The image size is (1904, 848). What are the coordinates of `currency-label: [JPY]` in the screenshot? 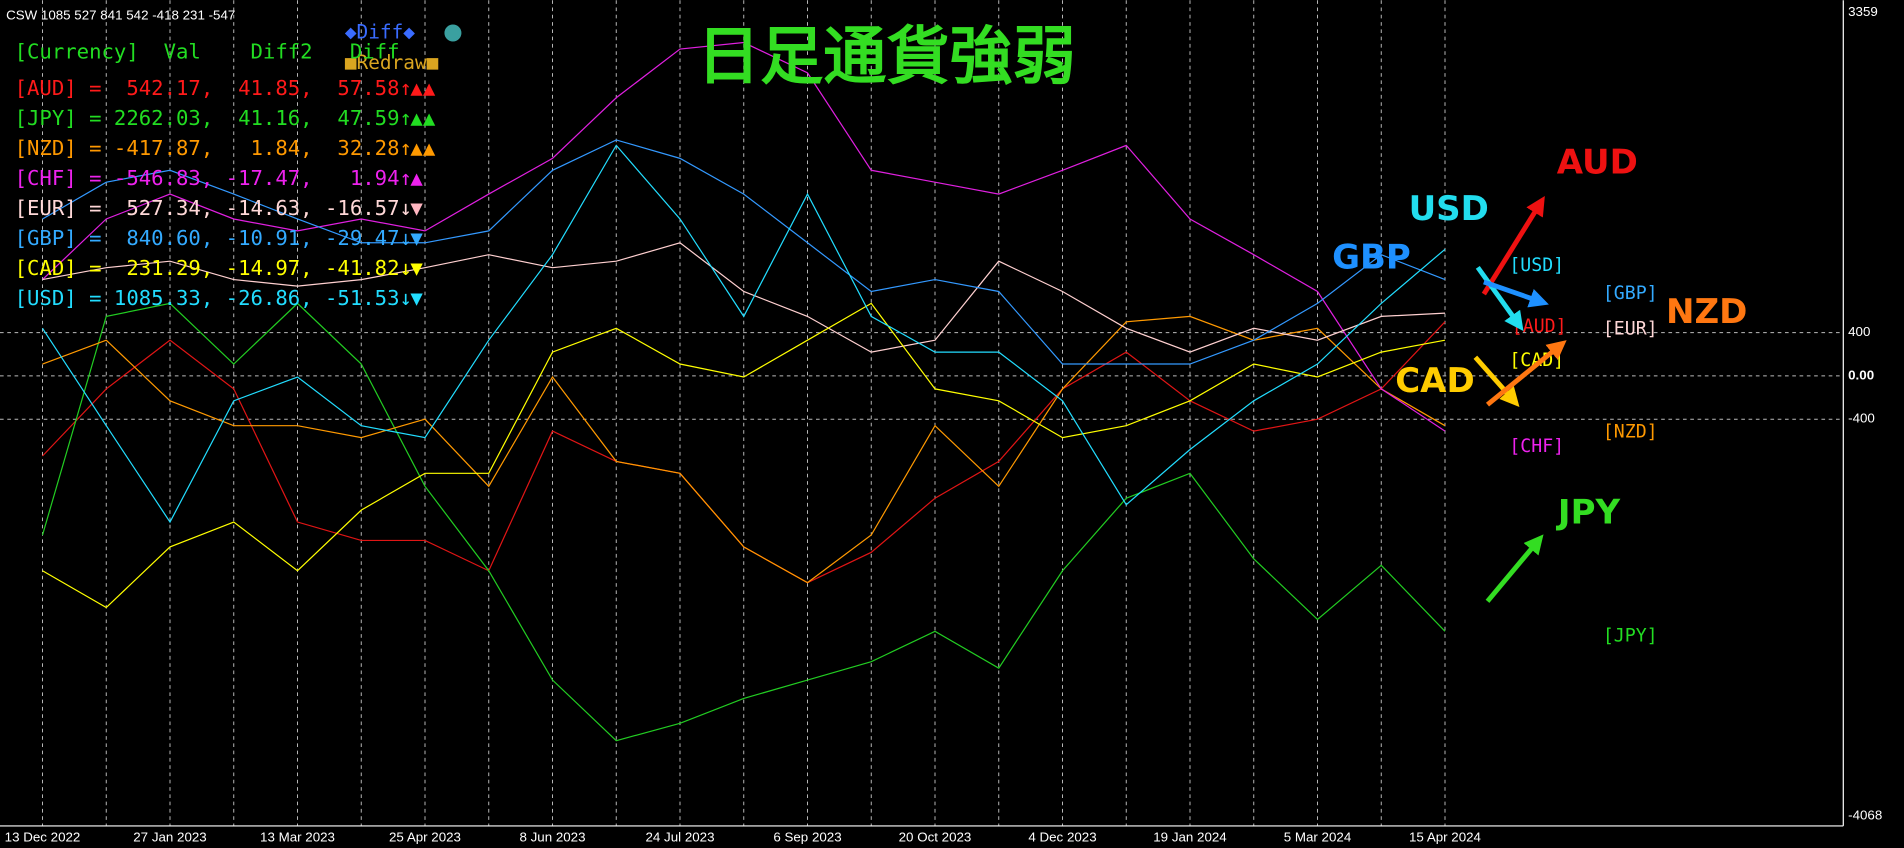 It's located at (1630, 636).